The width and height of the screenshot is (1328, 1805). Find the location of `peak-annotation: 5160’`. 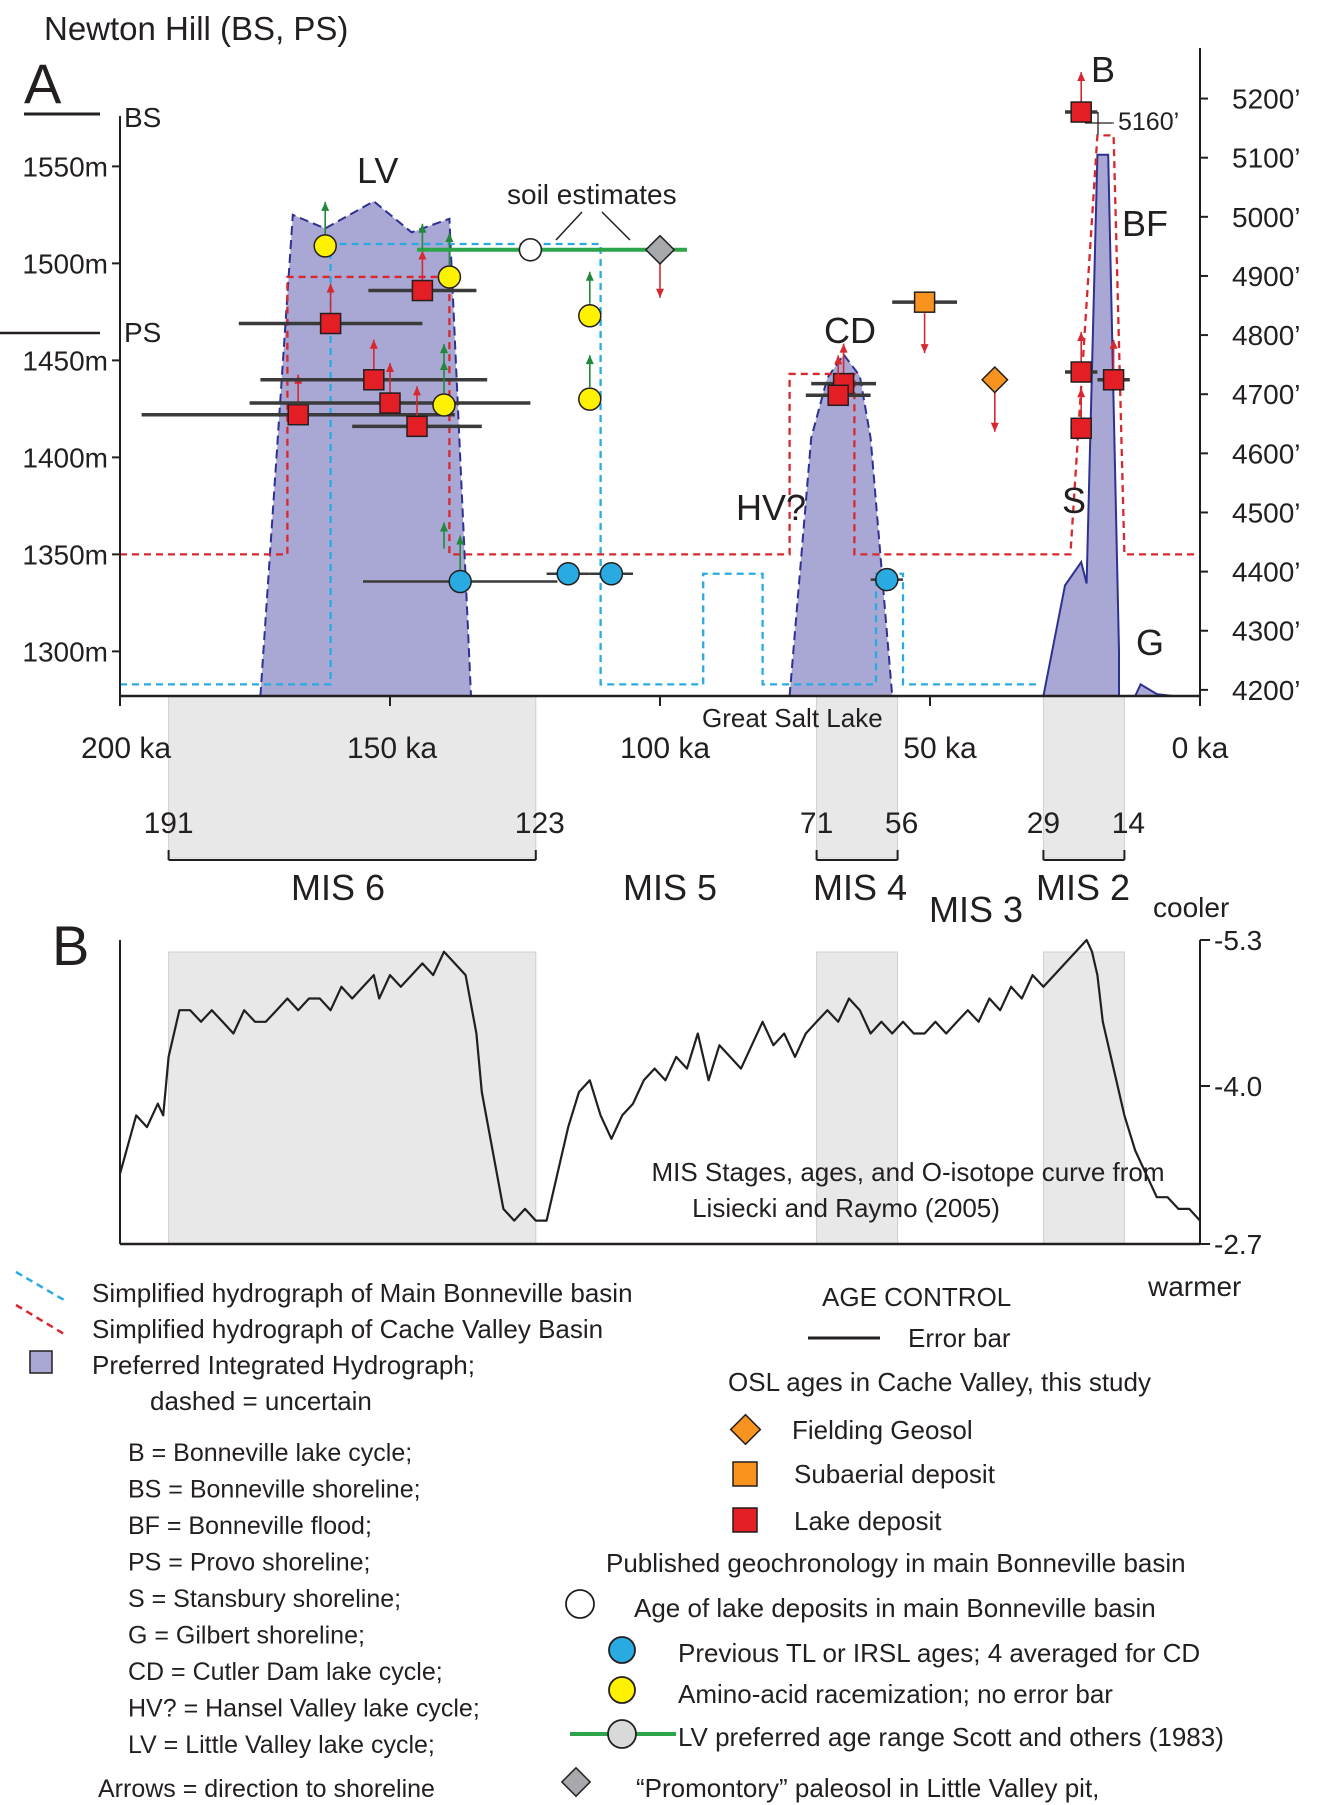

peak-annotation: 5160’ is located at coordinates (1148, 122).